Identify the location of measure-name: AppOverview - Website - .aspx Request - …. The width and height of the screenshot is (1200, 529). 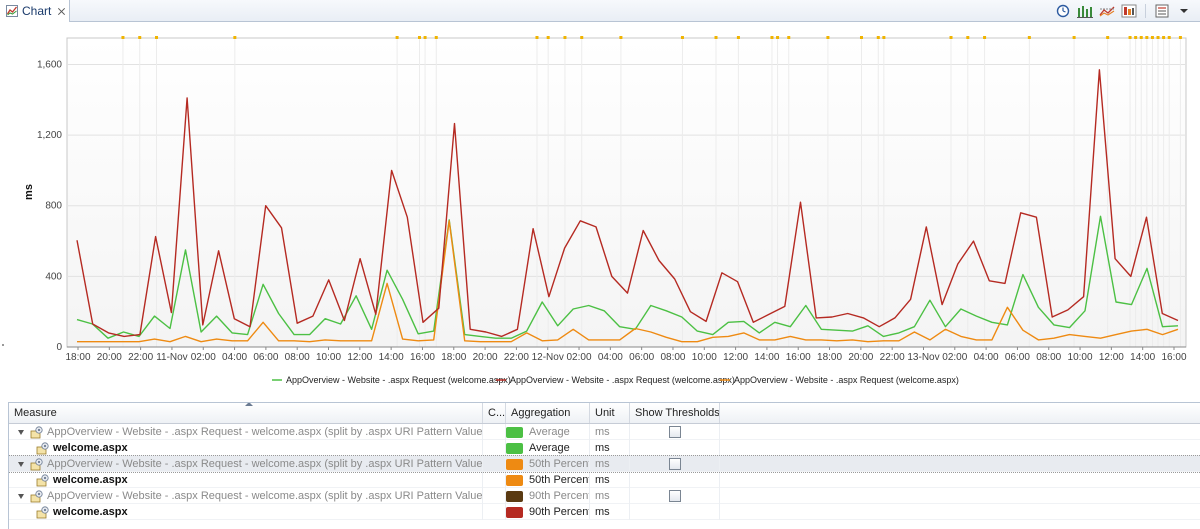
(265, 432).